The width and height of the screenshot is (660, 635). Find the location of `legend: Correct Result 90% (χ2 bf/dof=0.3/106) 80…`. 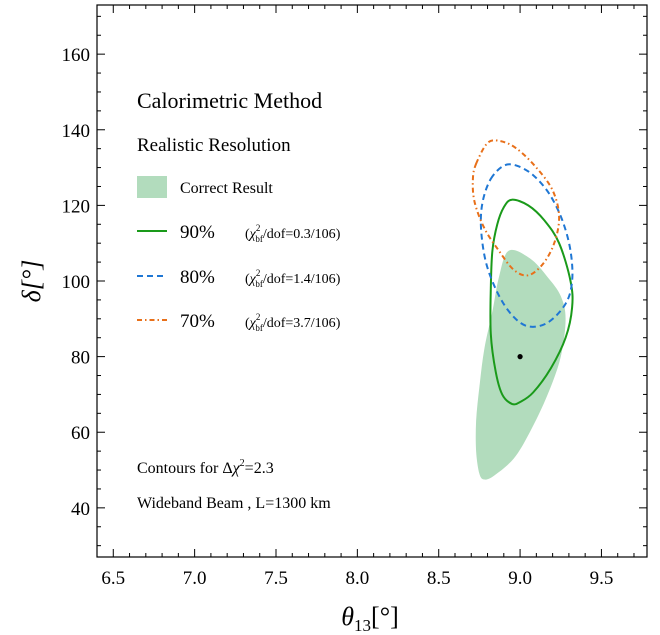

legend: Correct Result 90% (χ2 bf/dof=0.3/106) 80… is located at coordinates (239, 254).